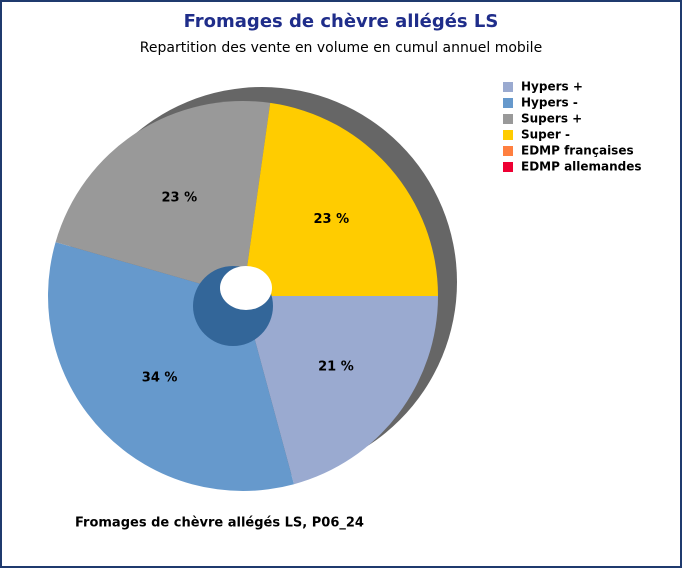 This screenshot has width=682, height=572. What do you see at coordinates (219, 523) in the screenshot?
I see `caption: Fromages de chèvre allégés LS, P06_24` at bounding box center [219, 523].